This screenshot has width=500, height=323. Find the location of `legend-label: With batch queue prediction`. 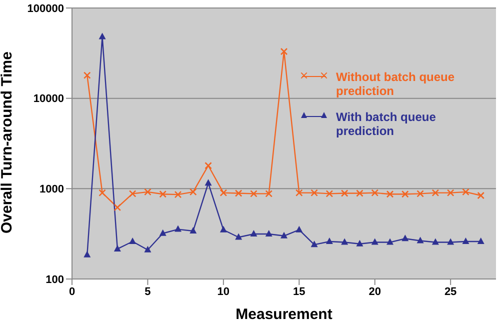

legend-label: With batch queue prediction is located at coordinates (386, 124).